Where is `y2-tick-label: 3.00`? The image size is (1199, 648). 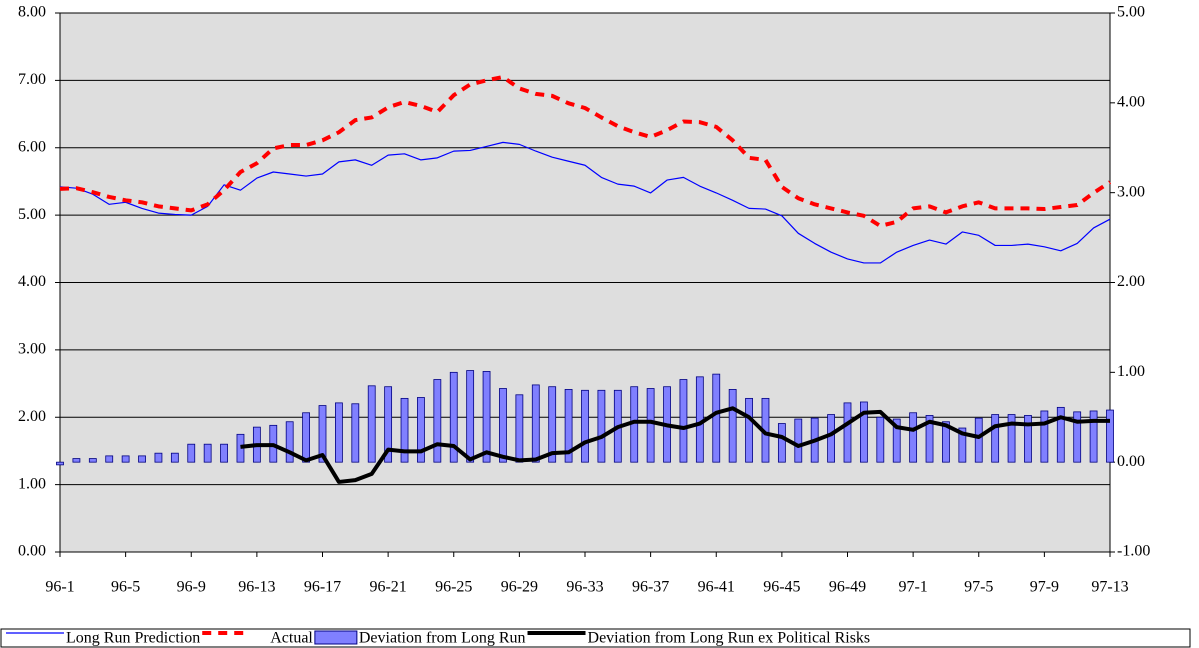
y2-tick-label: 3.00 is located at coordinates (1131, 191).